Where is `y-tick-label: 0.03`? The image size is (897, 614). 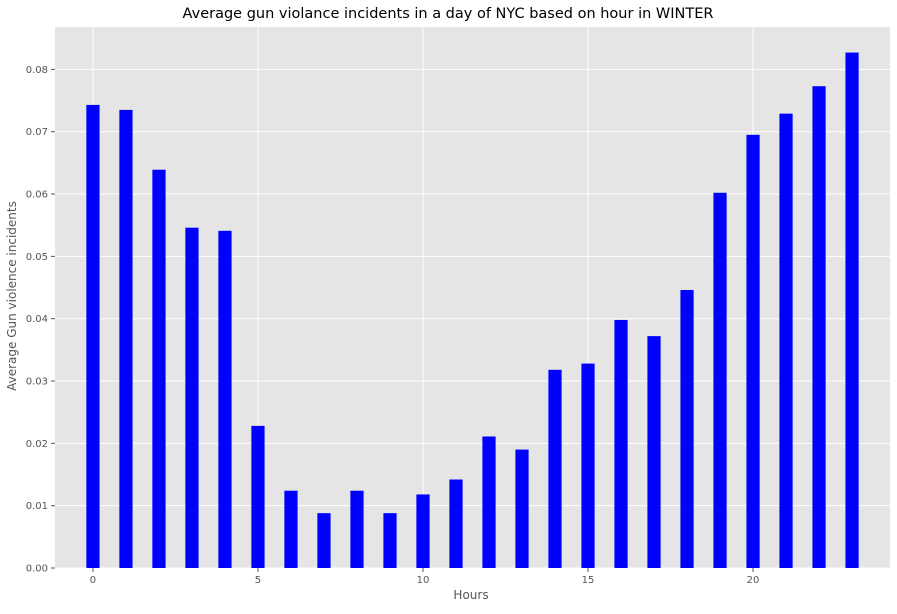 y-tick-label: 0.03 is located at coordinates (37, 382).